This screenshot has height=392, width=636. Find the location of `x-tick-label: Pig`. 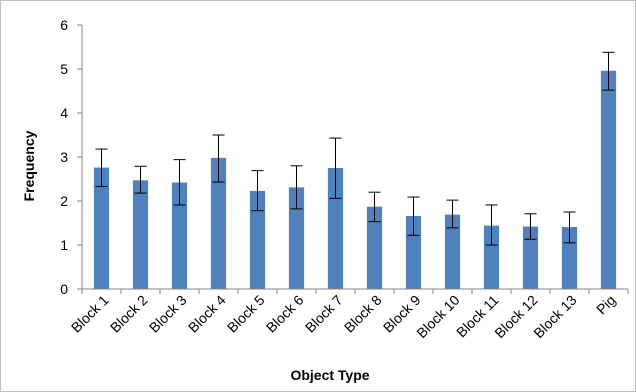

x-tick-label: Pig is located at coordinates (606, 305).